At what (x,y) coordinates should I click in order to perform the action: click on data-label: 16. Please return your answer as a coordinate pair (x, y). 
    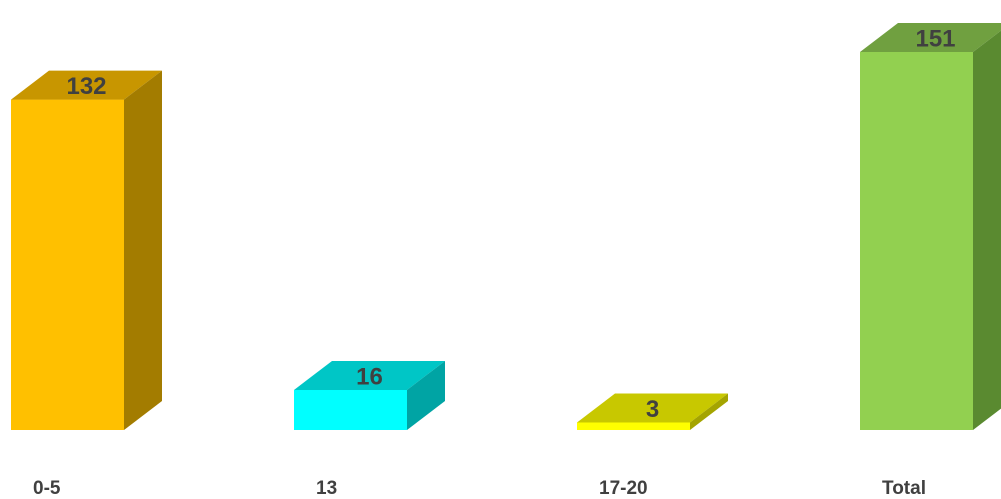
    Looking at the image, I should click on (369, 376).